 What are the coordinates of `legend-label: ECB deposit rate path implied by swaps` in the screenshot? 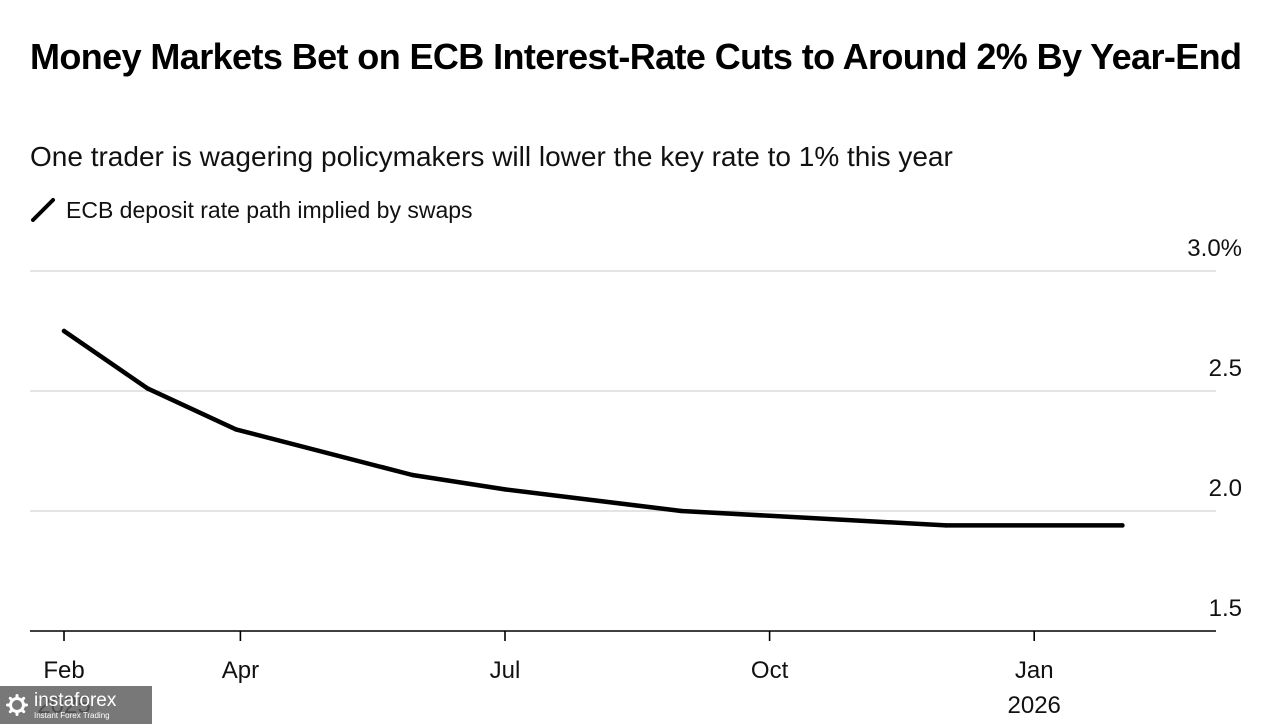 It's located at (269, 209).